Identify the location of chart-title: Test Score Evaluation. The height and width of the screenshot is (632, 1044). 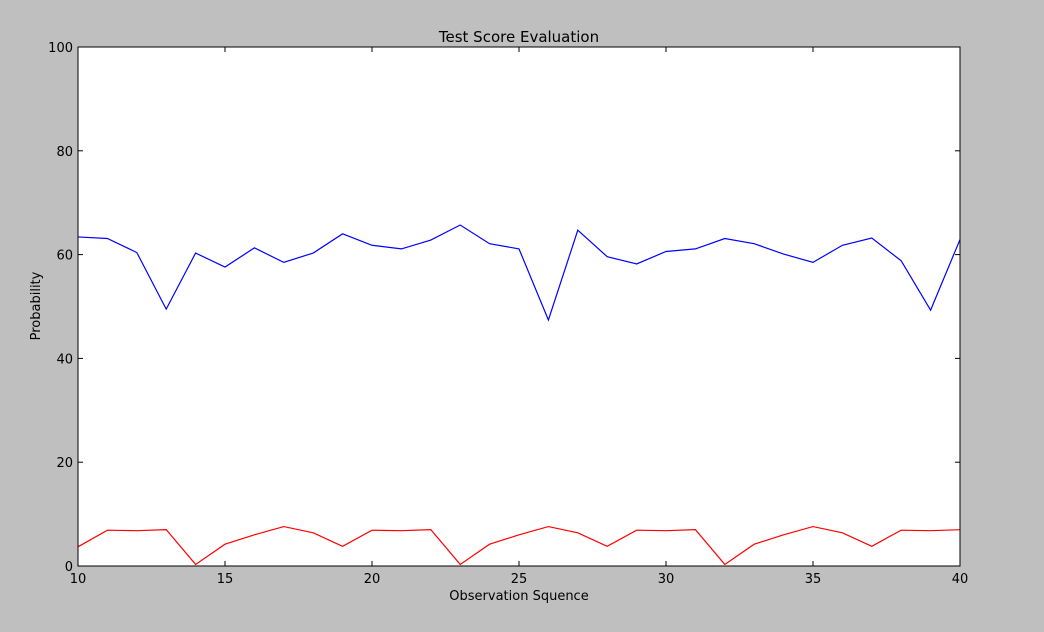
(518, 37).